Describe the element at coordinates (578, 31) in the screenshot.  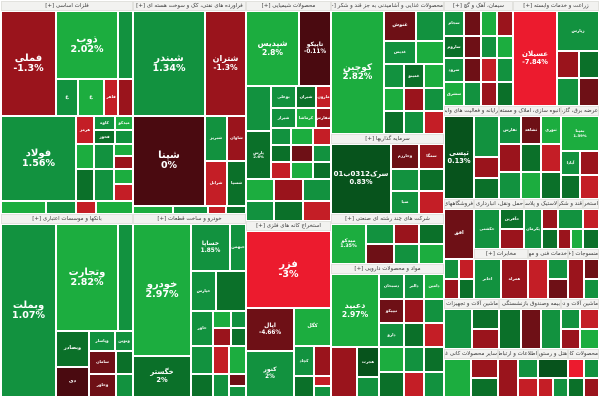
I see `stock-cell-زپارس: زپارس` at that location.